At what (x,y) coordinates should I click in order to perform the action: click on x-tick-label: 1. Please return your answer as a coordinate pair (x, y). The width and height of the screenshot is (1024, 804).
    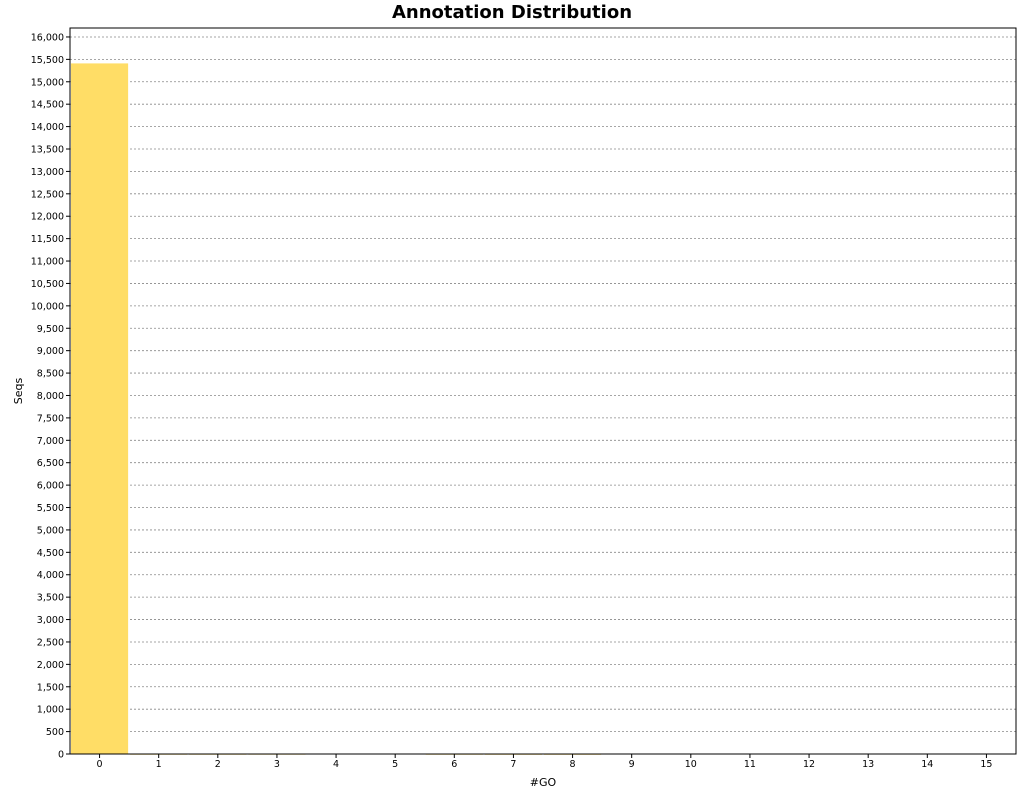
    Looking at the image, I should click on (159, 764).